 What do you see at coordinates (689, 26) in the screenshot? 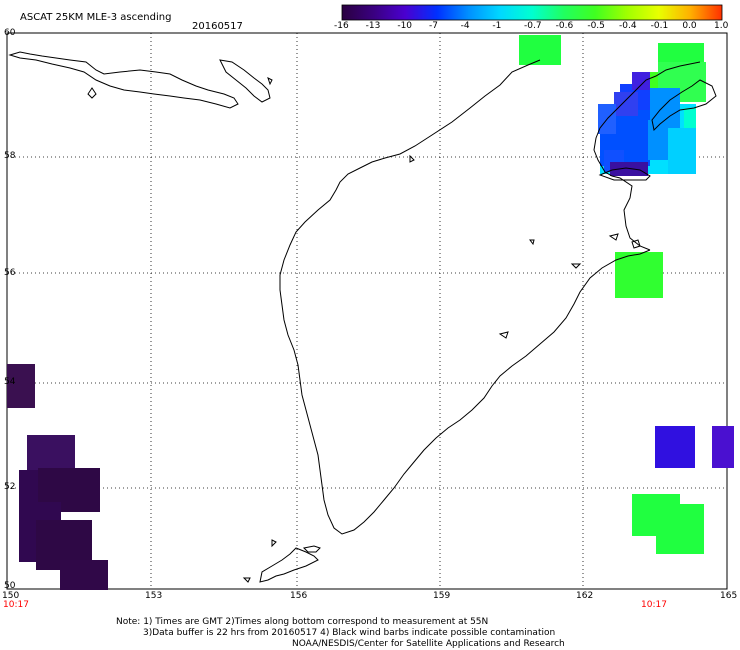
I see `color-scale-label: 0.0` at bounding box center [689, 26].